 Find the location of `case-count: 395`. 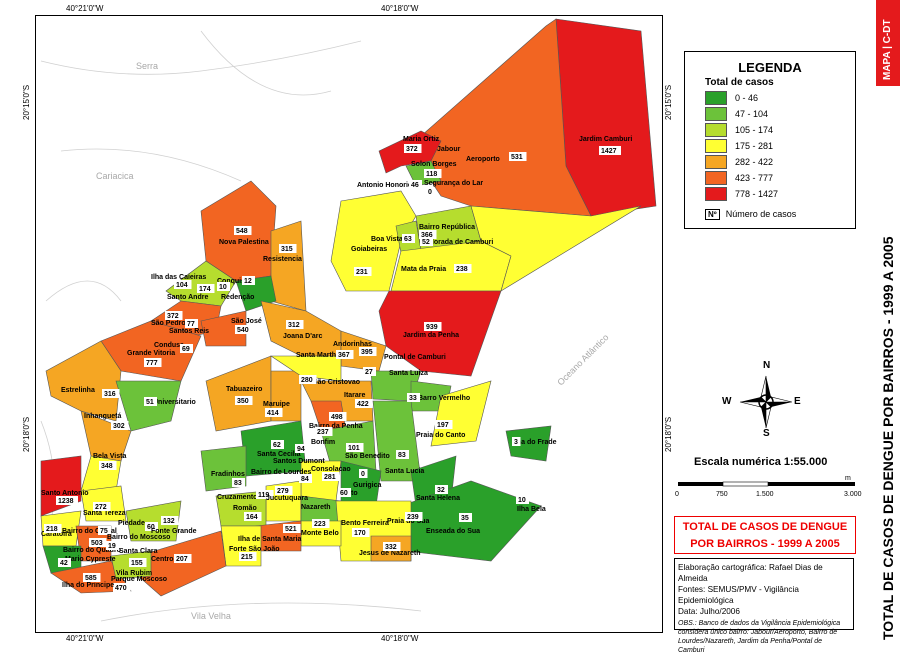

case-count: 395 is located at coordinates (367, 352).